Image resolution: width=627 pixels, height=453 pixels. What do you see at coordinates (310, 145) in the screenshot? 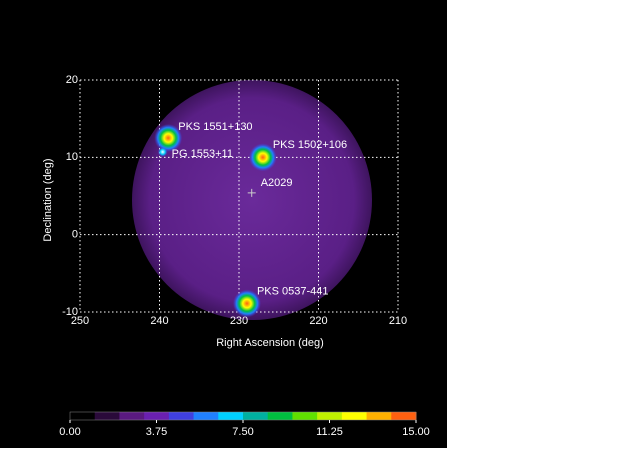
I see `source-label: PKS 1502+106` at bounding box center [310, 145].